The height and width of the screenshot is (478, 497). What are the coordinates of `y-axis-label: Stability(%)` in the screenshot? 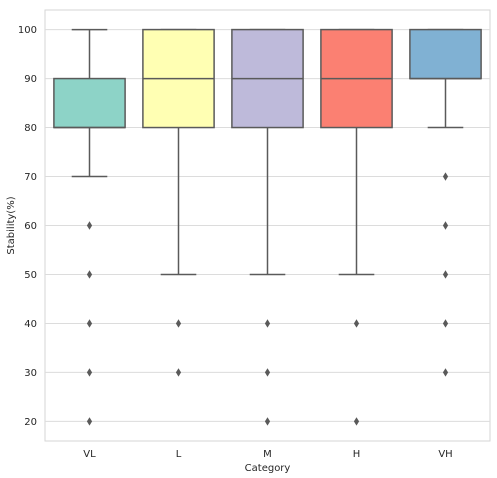 It's located at (11, 225).